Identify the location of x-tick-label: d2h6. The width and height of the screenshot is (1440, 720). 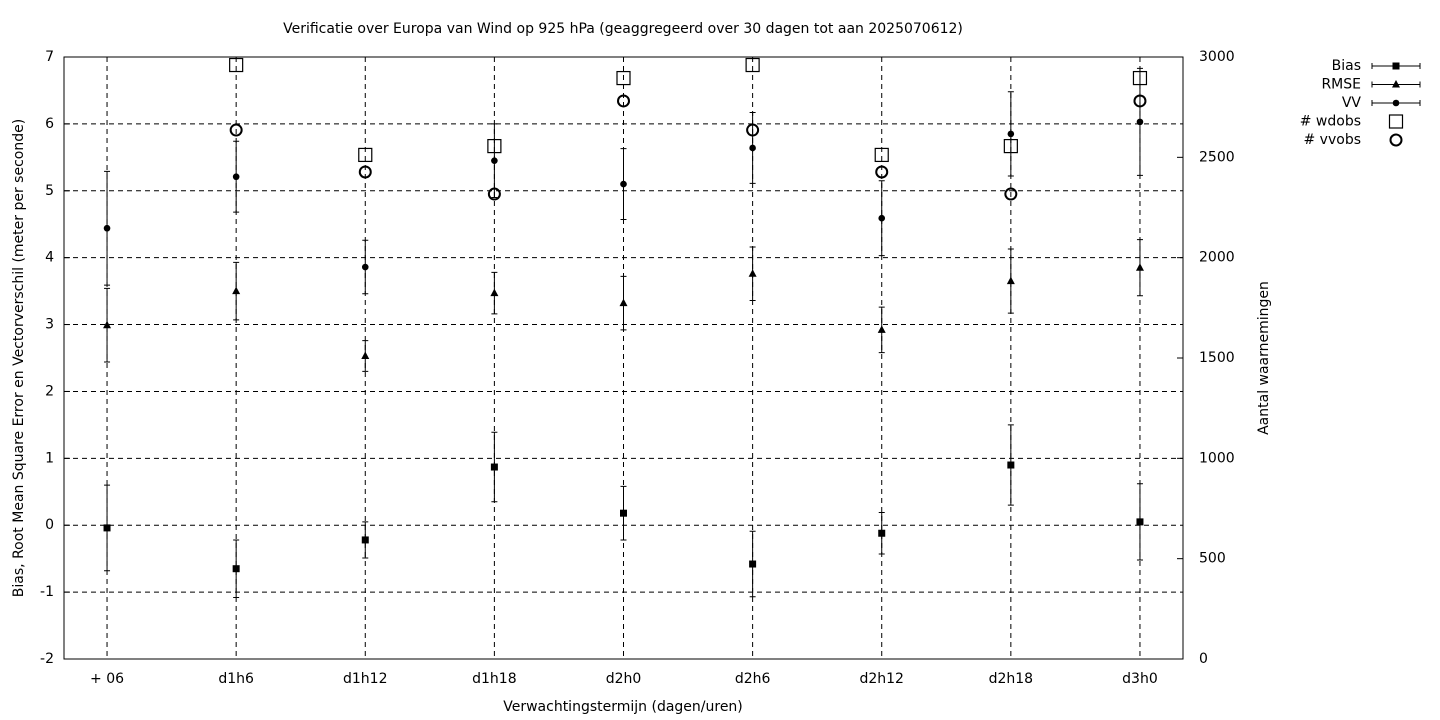
(753, 679).